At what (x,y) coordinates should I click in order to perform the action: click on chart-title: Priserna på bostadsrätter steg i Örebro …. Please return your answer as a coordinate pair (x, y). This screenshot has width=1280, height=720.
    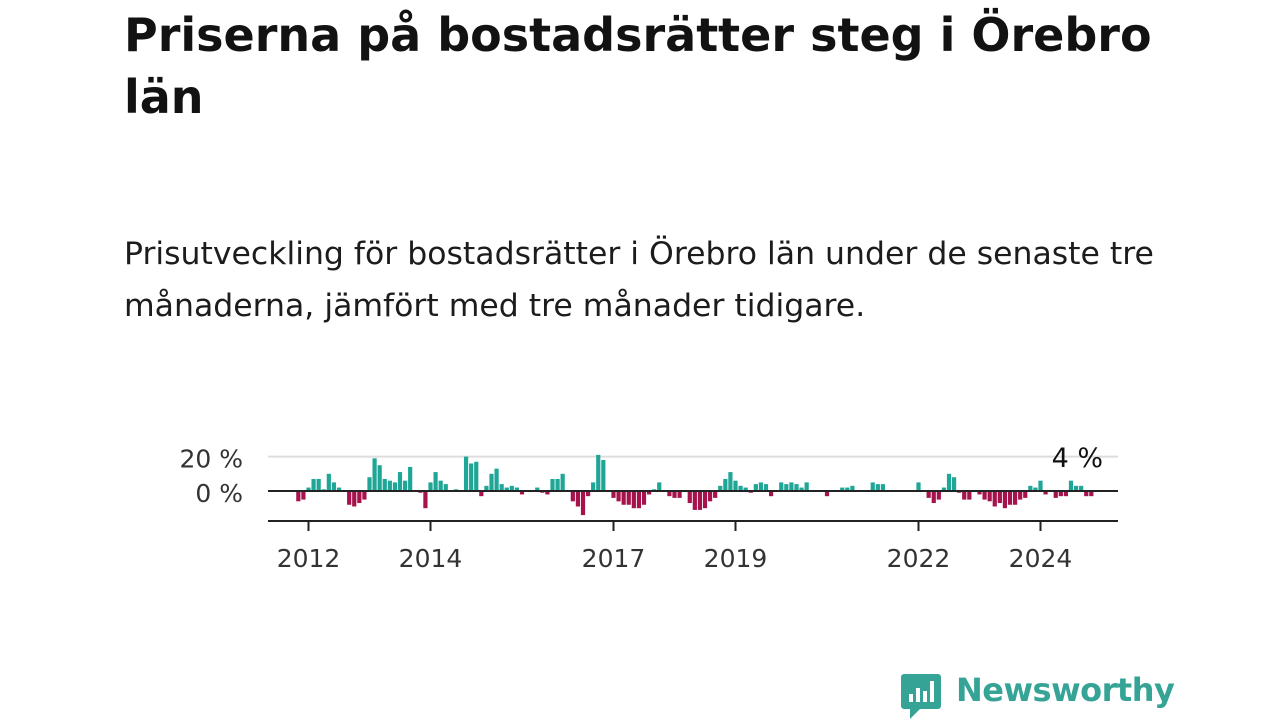
    Looking at the image, I should click on (638, 66).